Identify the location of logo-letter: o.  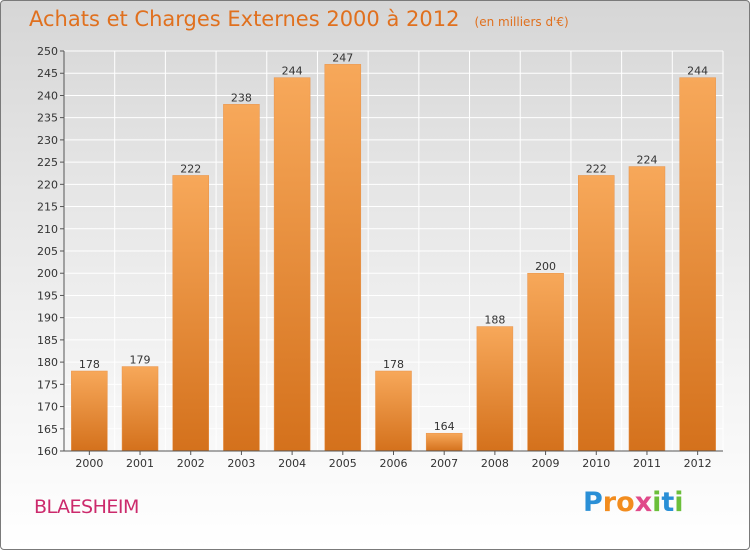
(625, 502).